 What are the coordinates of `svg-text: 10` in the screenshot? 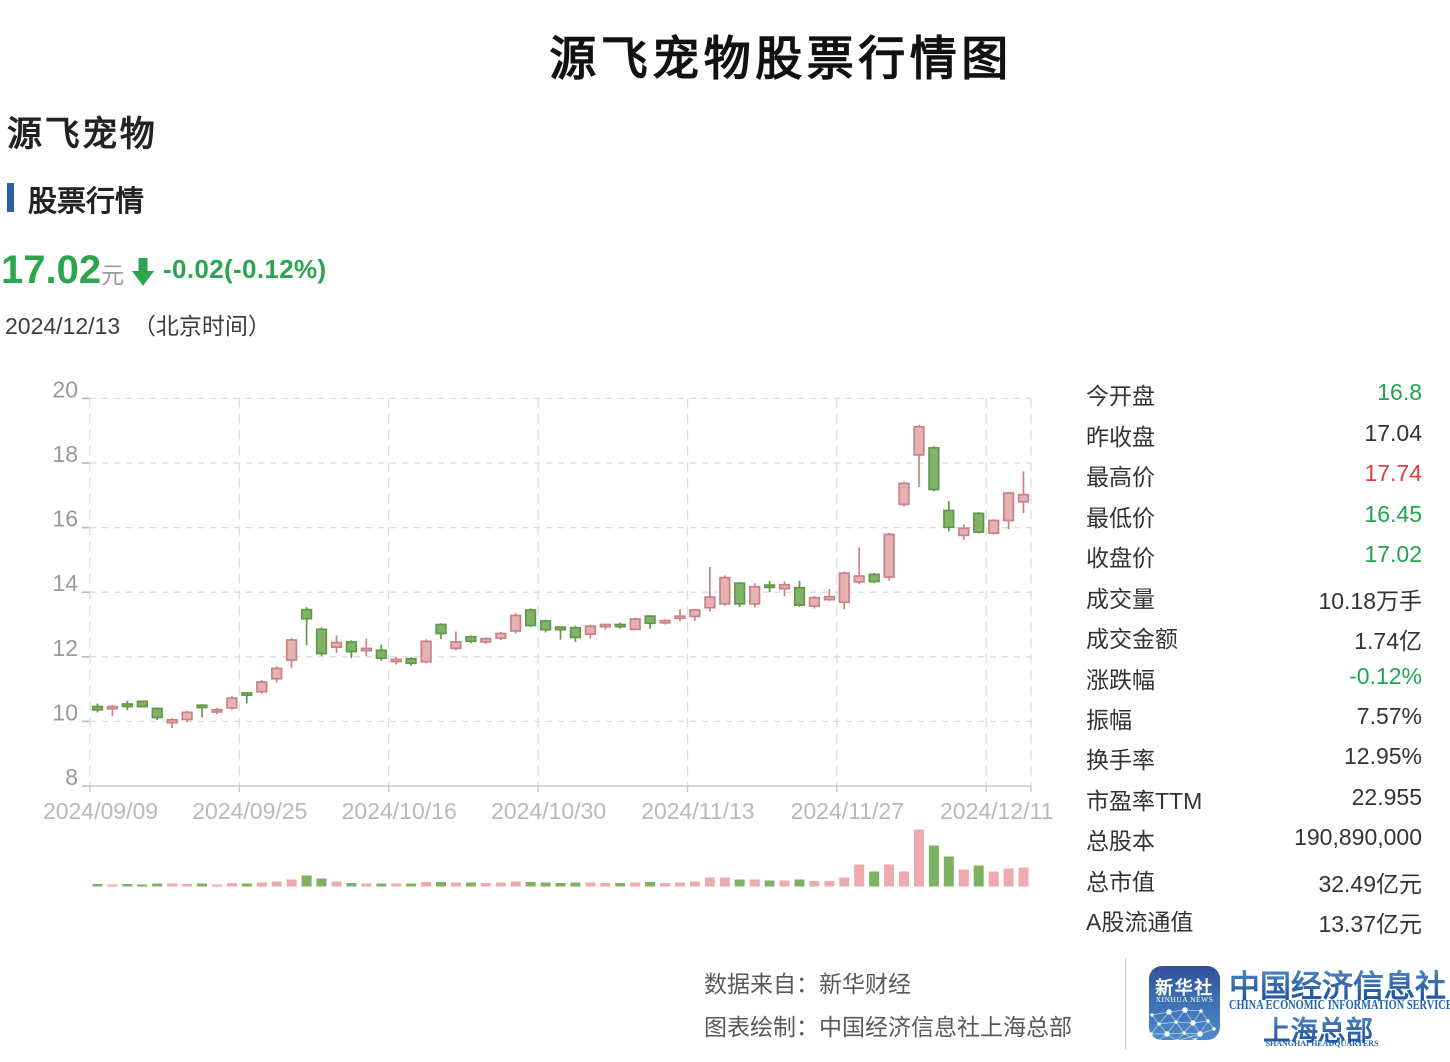 It's located at (65, 712).